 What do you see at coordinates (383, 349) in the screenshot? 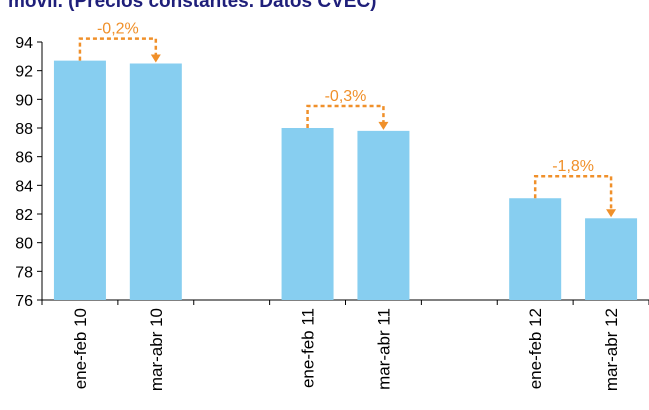
I see `x-category-label: mar-abr 11` at bounding box center [383, 349].